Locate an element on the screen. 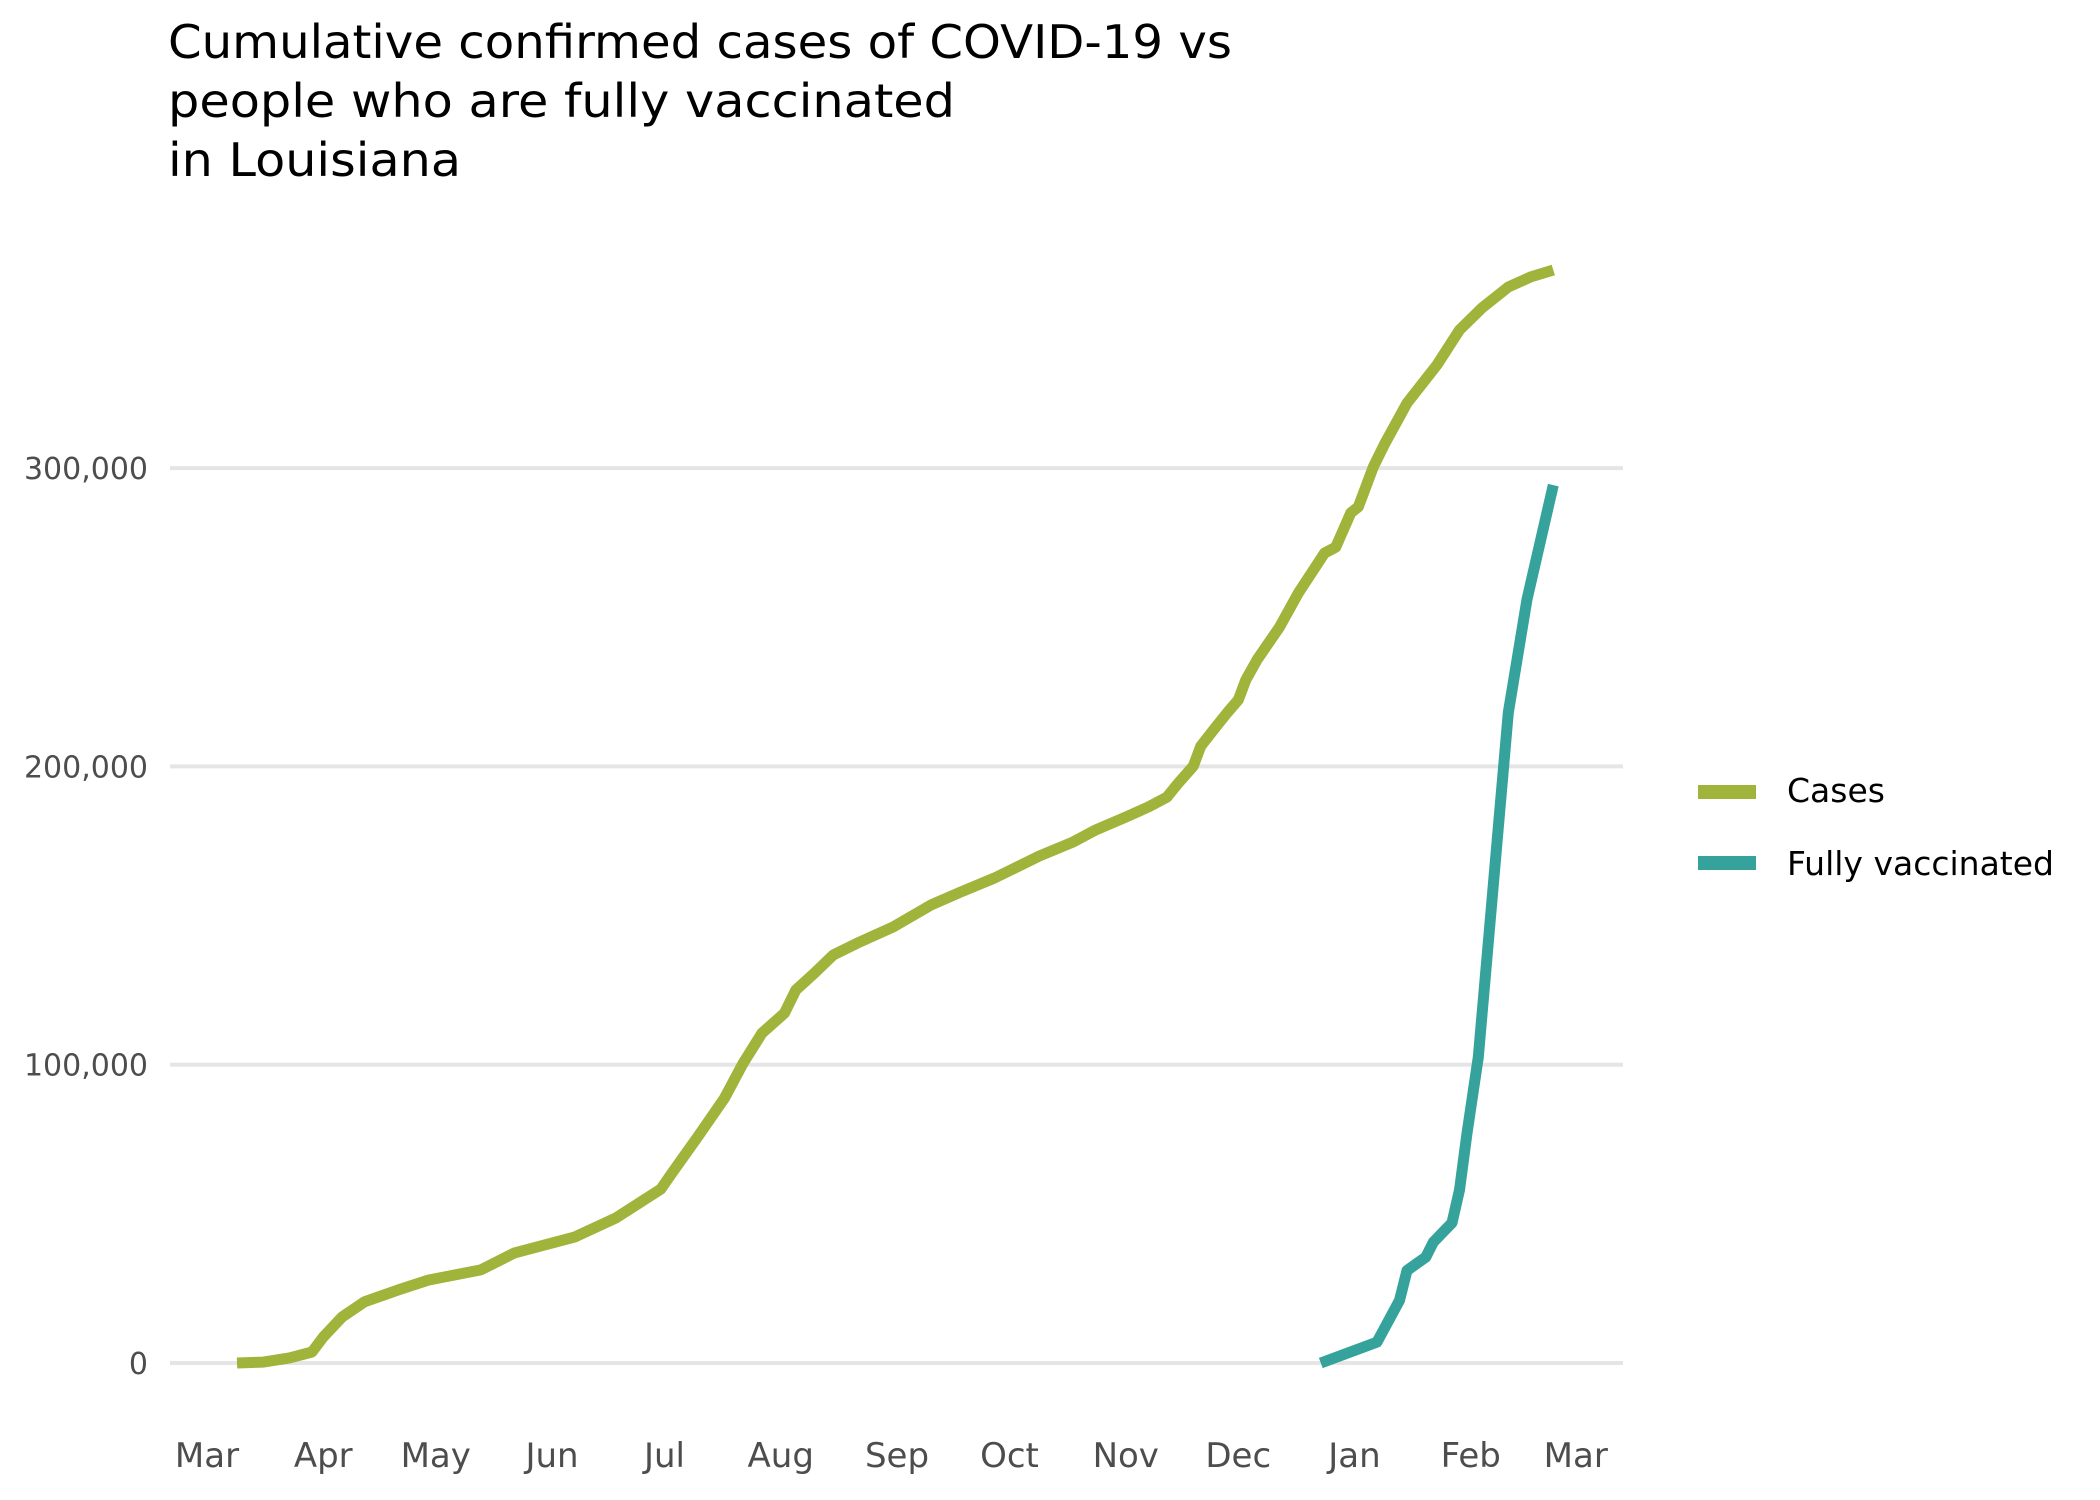 The image size is (2100, 1500). chart-title-line-2: people who are fully vaccinated is located at coordinates (561, 101).